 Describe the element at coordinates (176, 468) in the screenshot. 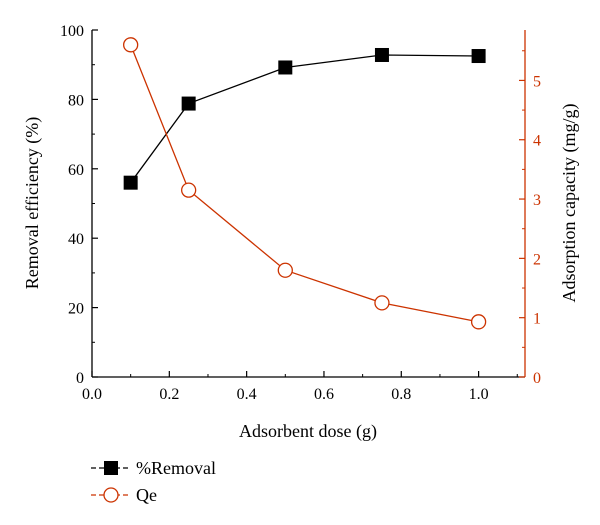

I see `legend-label-removal: %Removal` at that location.